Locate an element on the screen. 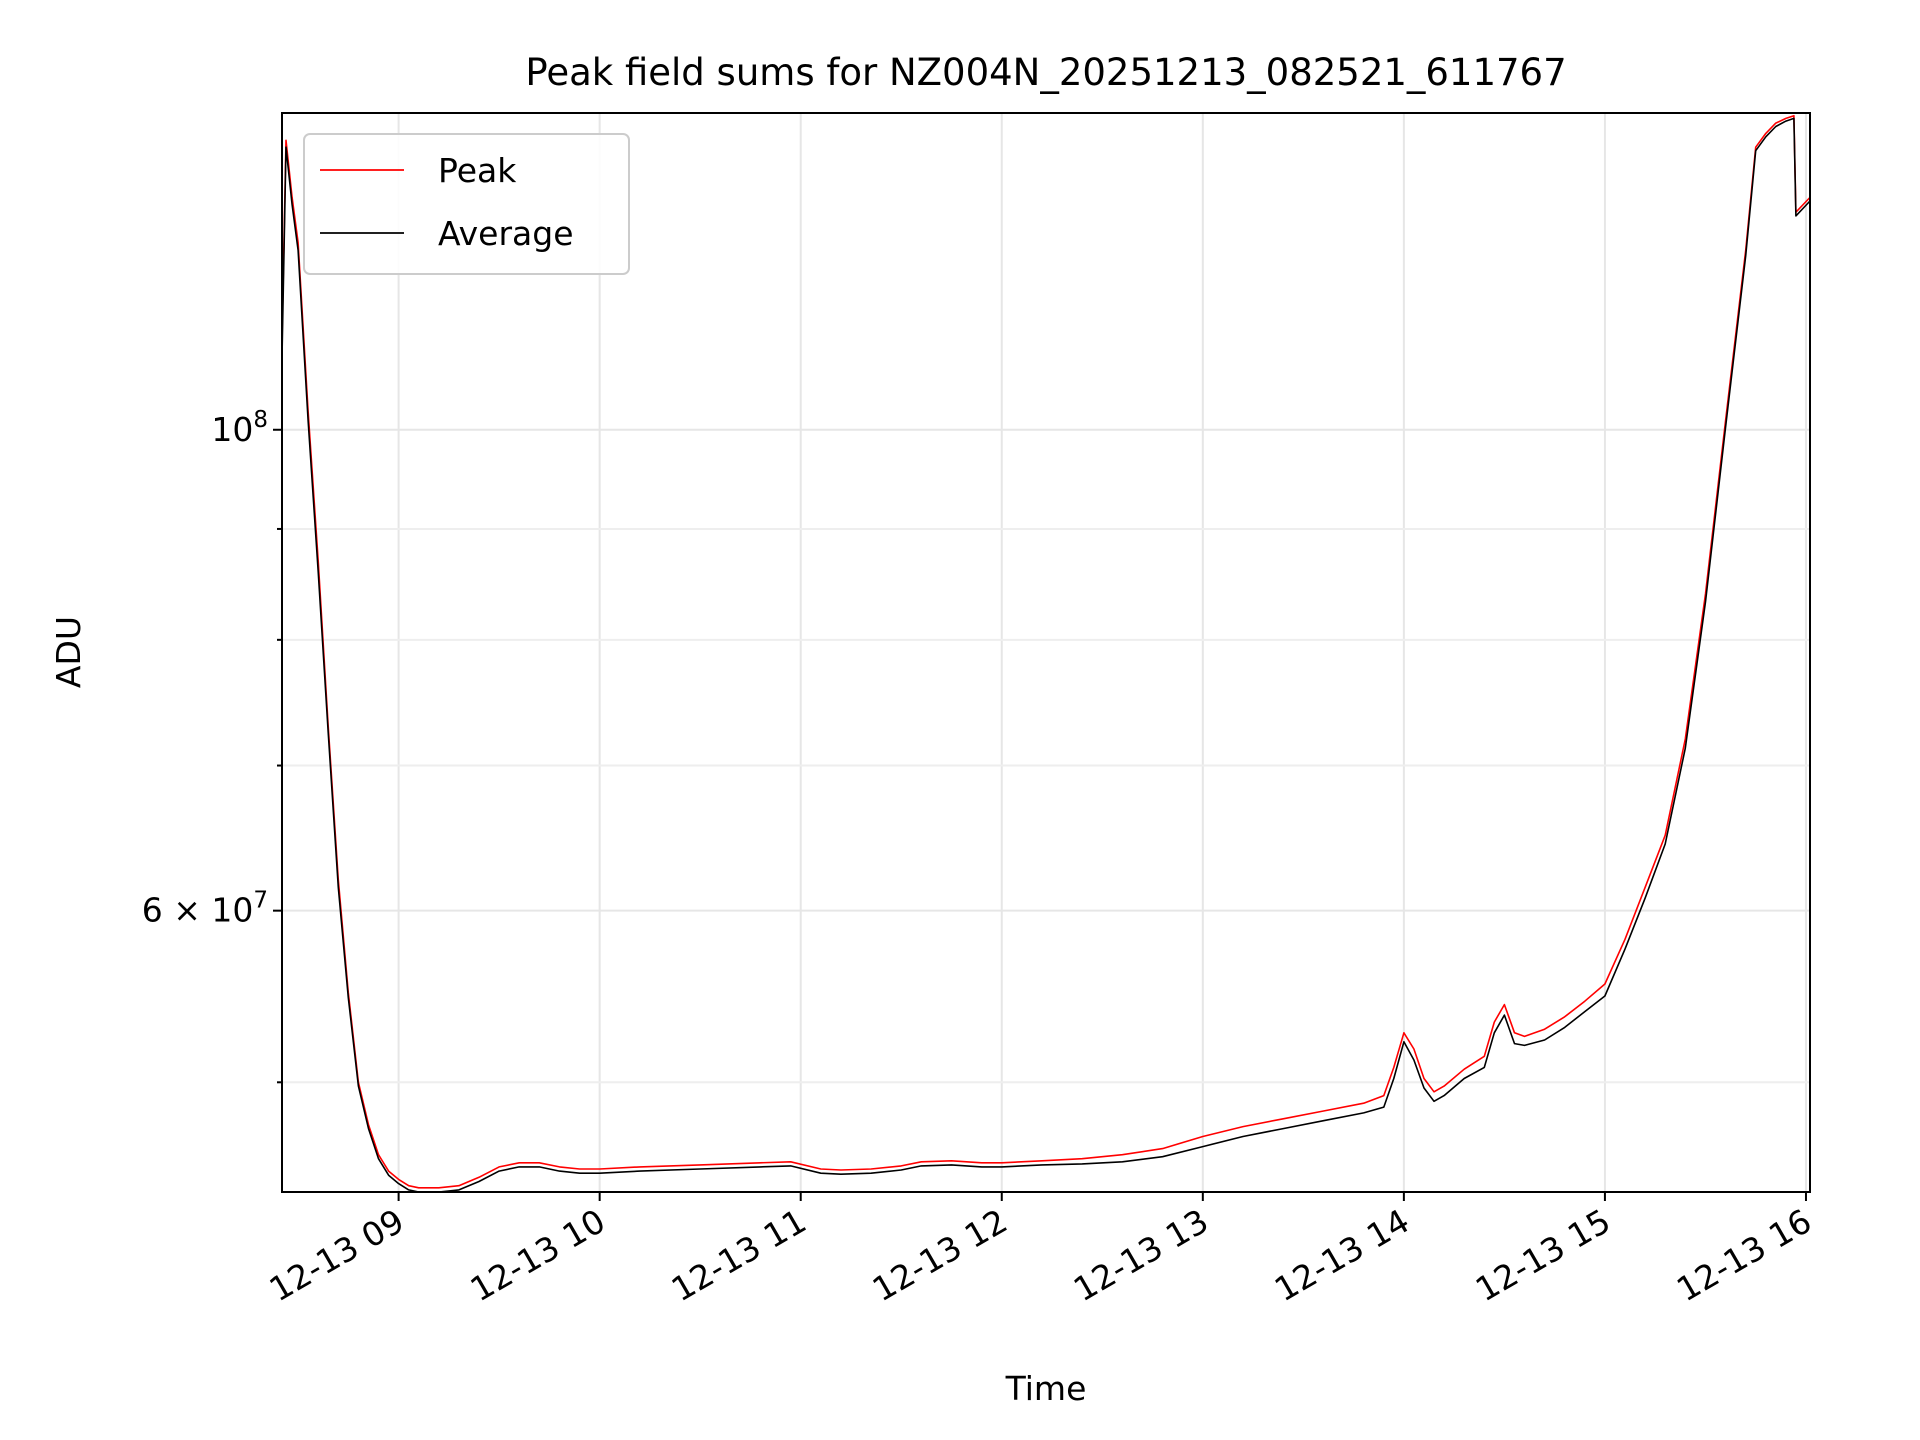 This screenshot has width=1920, height=1440. y-tick-label-exponent: 7 is located at coordinates (260, 901).